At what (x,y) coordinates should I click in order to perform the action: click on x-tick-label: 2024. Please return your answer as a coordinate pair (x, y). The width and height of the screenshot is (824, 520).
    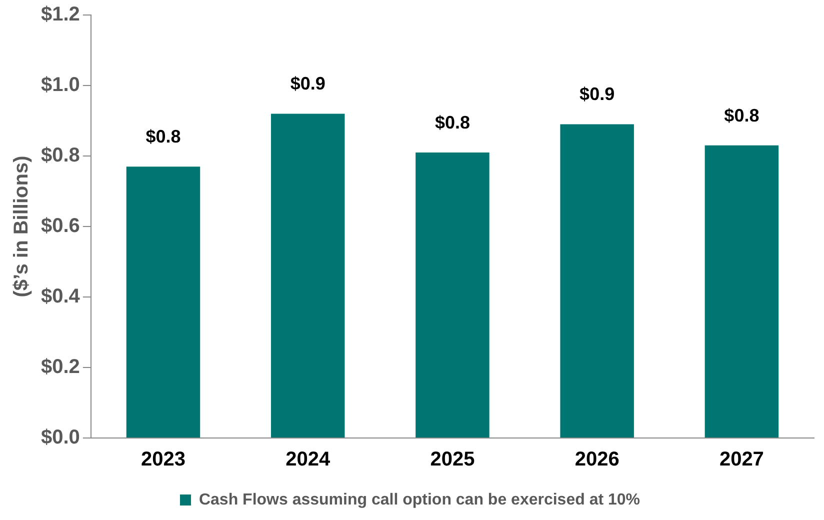
    Looking at the image, I should click on (308, 459).